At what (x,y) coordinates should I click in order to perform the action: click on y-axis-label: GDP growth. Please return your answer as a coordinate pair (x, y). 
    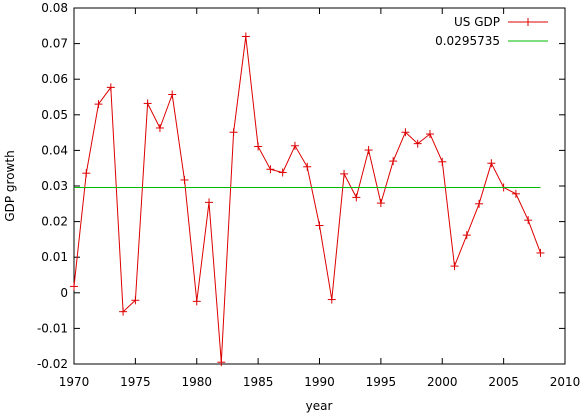
    Looking at the image, I should click on (10, 185).